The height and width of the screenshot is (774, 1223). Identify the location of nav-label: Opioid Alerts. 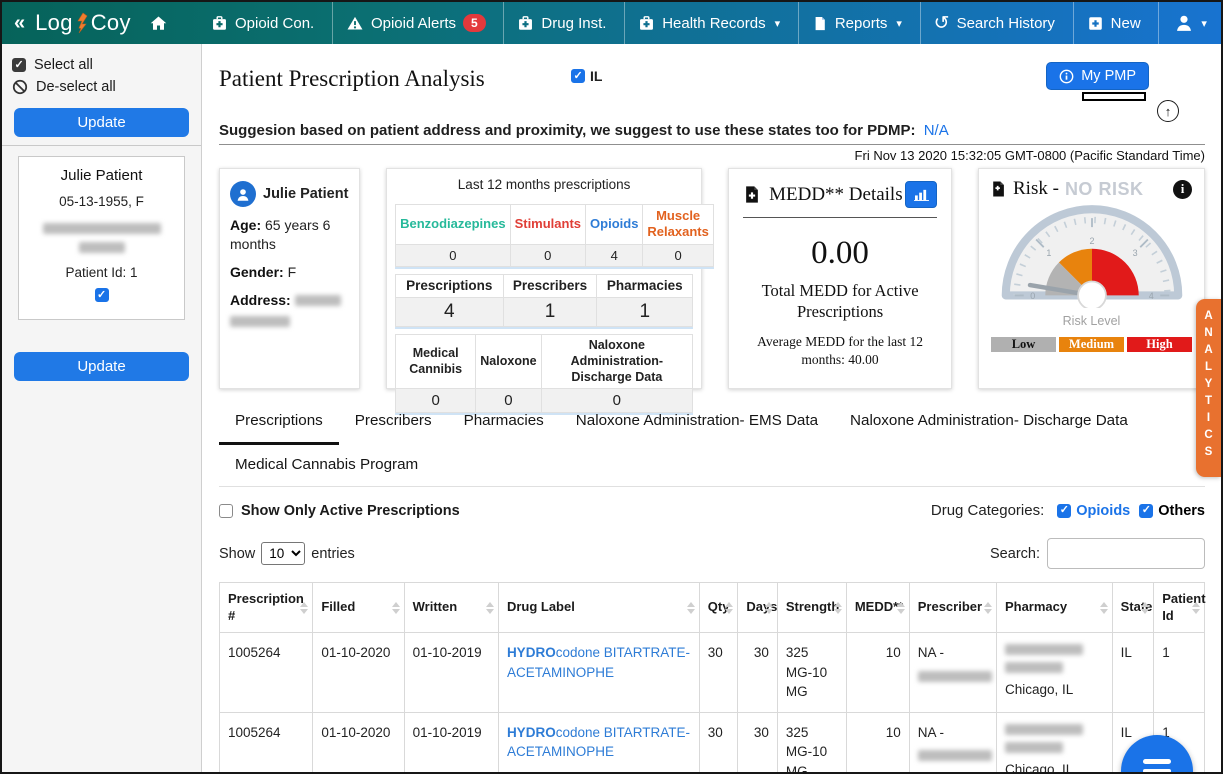
(413, 23).